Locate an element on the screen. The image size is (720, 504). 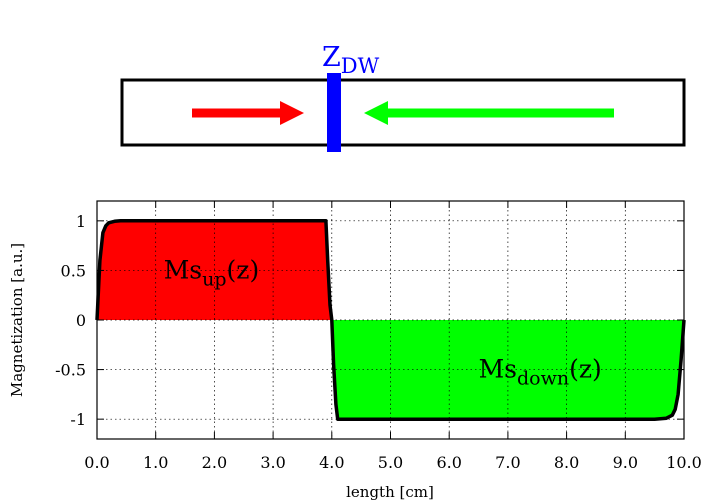
area-annotation-1: Msup(z) is located at coordinates (212, 272).